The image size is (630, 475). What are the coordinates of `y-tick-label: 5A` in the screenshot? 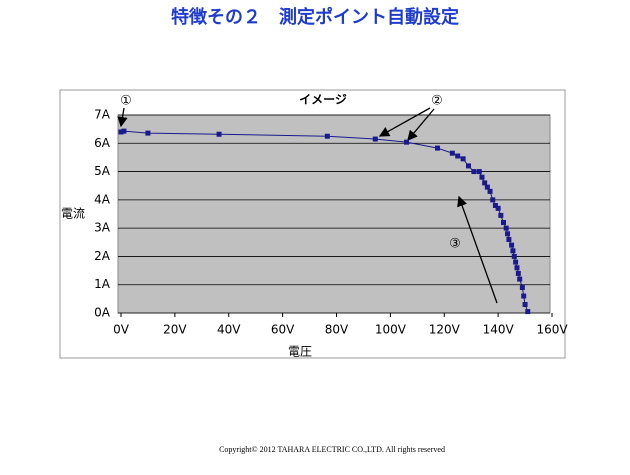 It's located at (102, 171).